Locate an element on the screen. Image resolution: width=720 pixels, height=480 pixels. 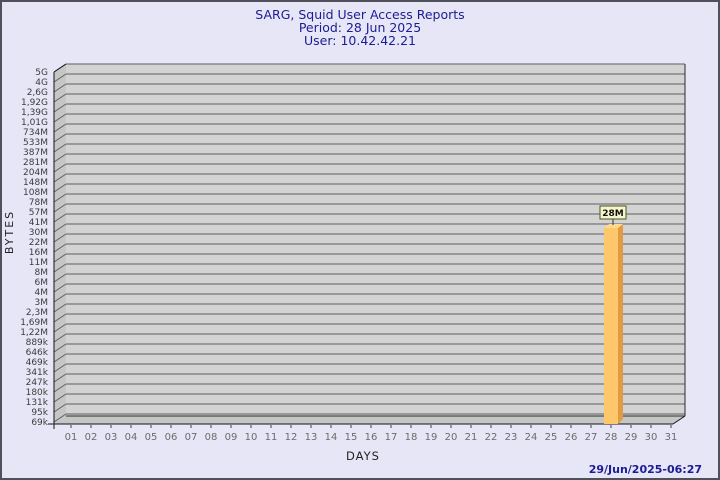
axis-wall-3d is located at coordinates (60, 244).